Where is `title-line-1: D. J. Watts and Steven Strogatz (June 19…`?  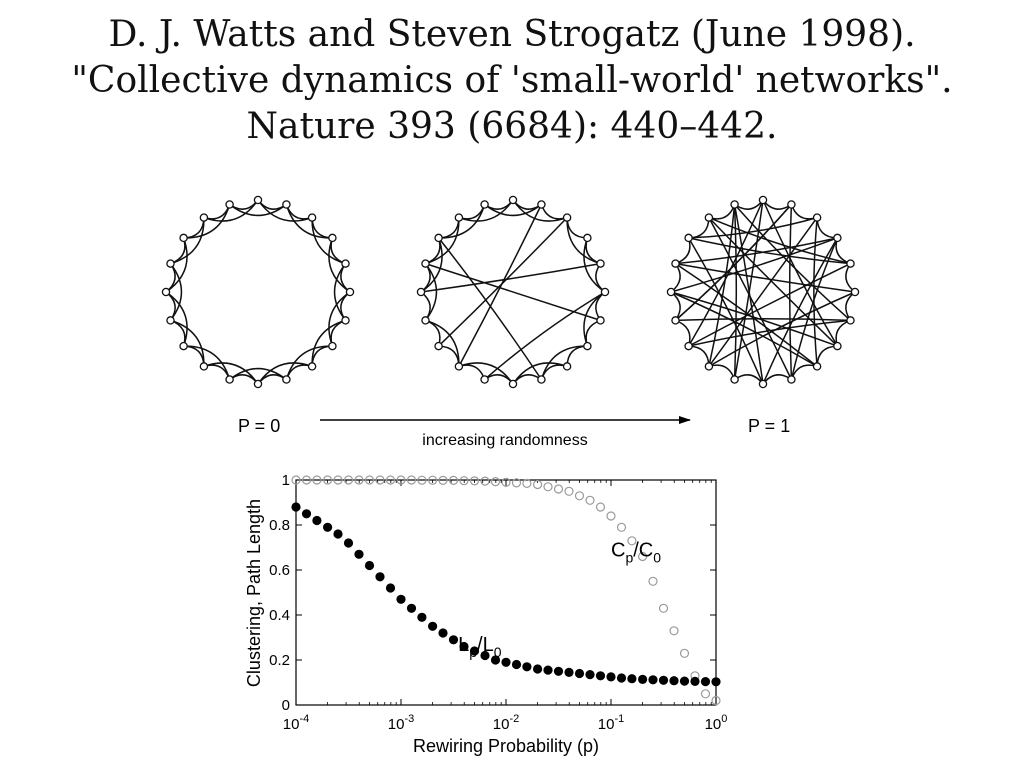 title-line-1: D. J. Watts and Steven Strogatz (June 19… is located at coordinates (512, 34).